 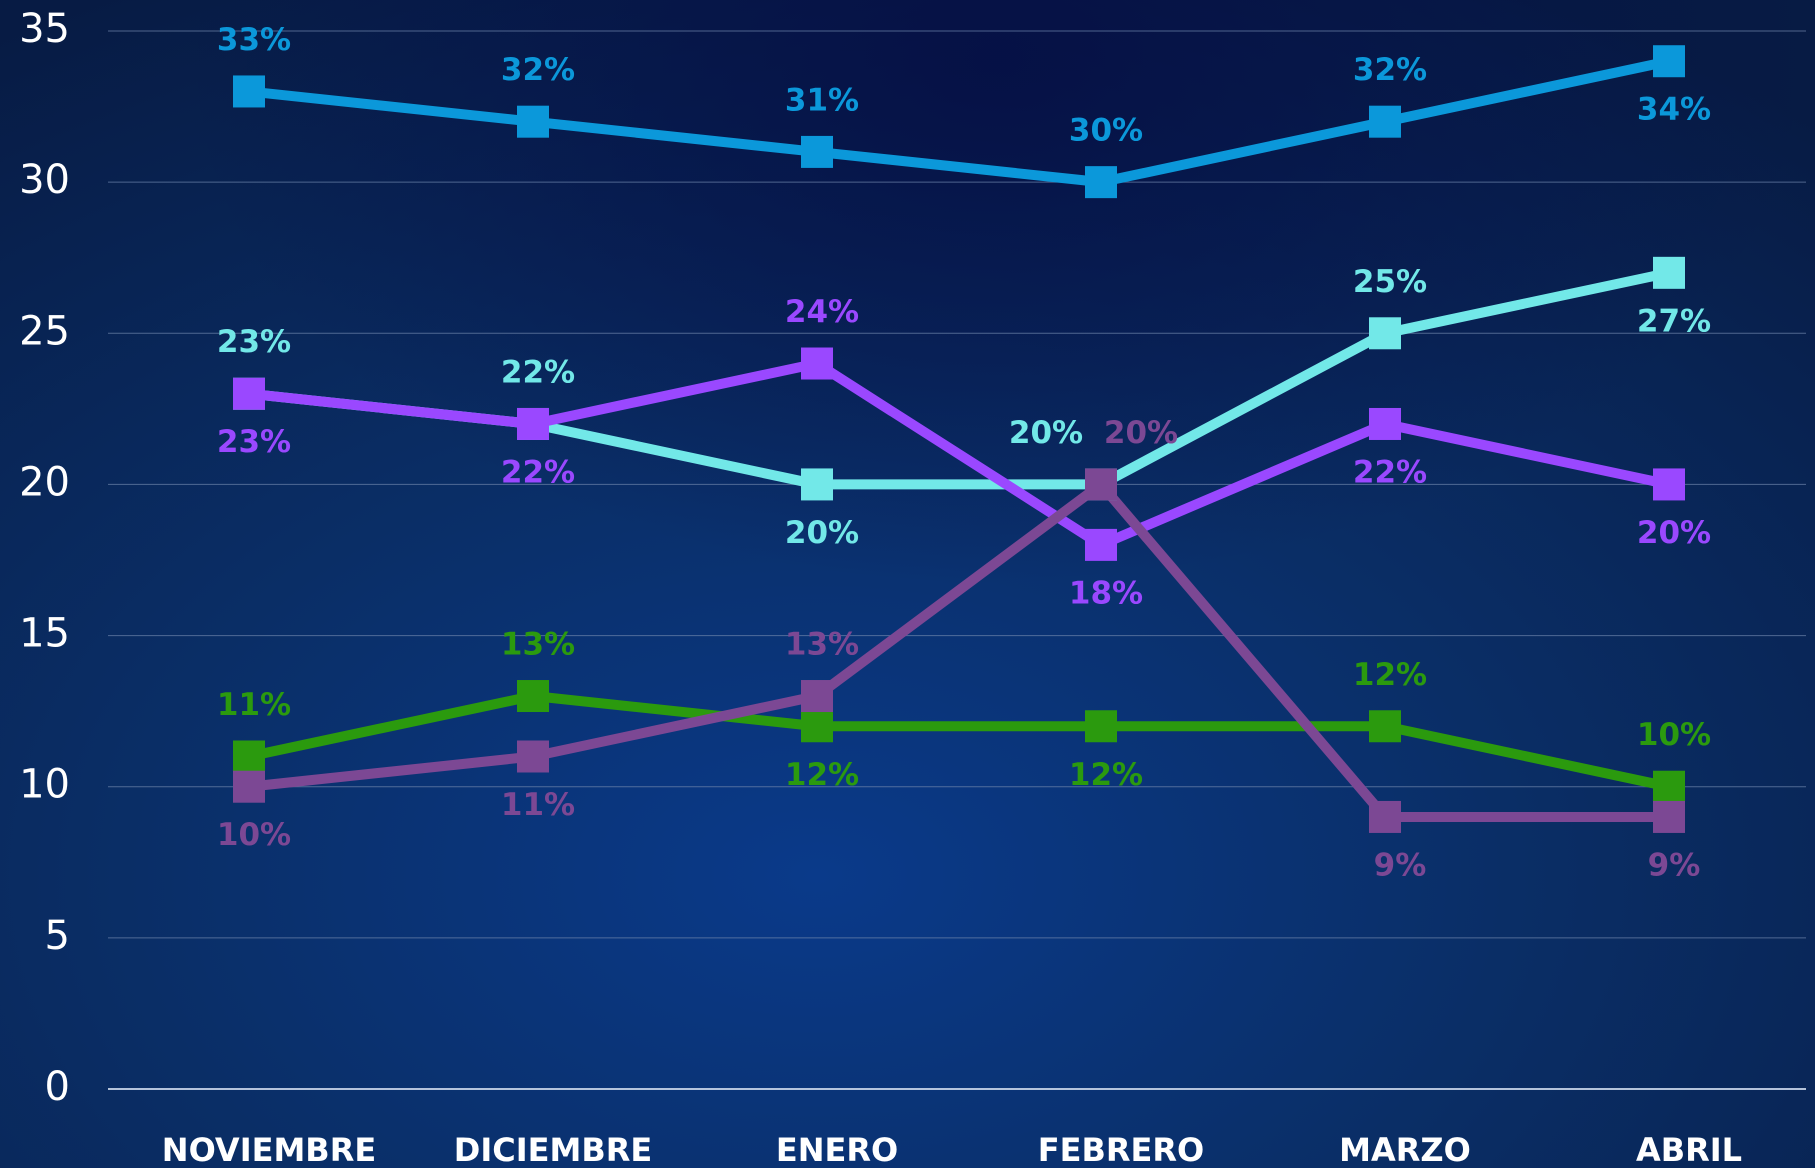 I want to click on y-tick-label: 35, so click(x=44, y=29).